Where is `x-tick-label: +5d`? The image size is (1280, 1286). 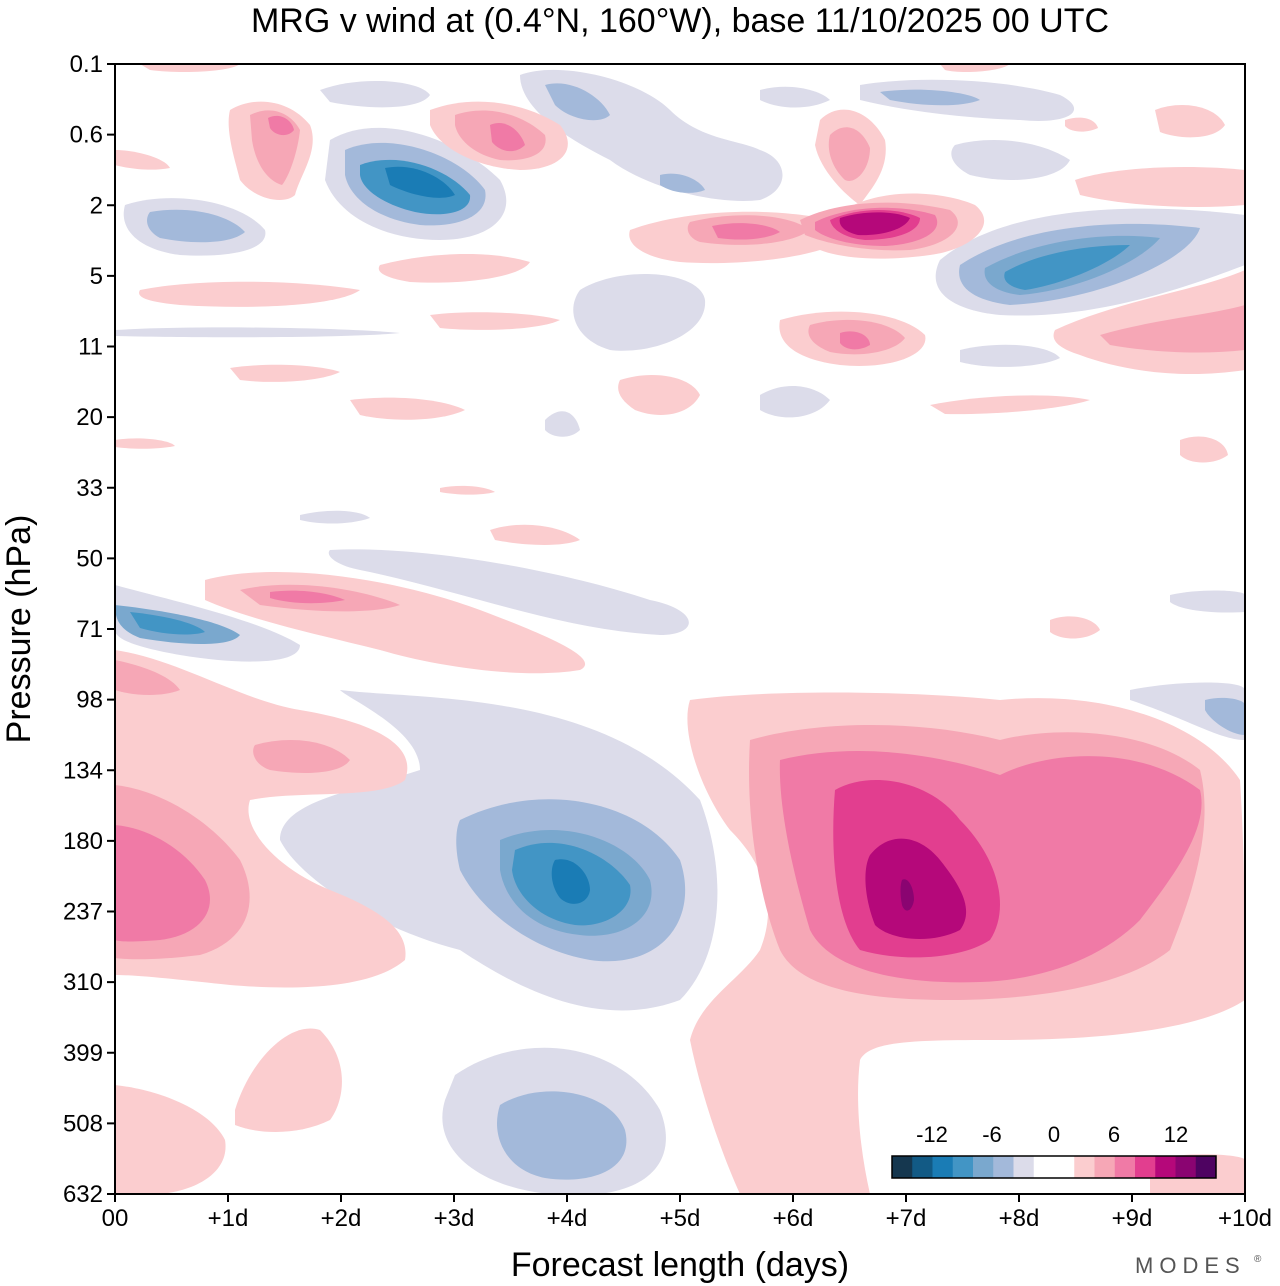
x-tick-label: +5d is located at coordinates (680, 1218).